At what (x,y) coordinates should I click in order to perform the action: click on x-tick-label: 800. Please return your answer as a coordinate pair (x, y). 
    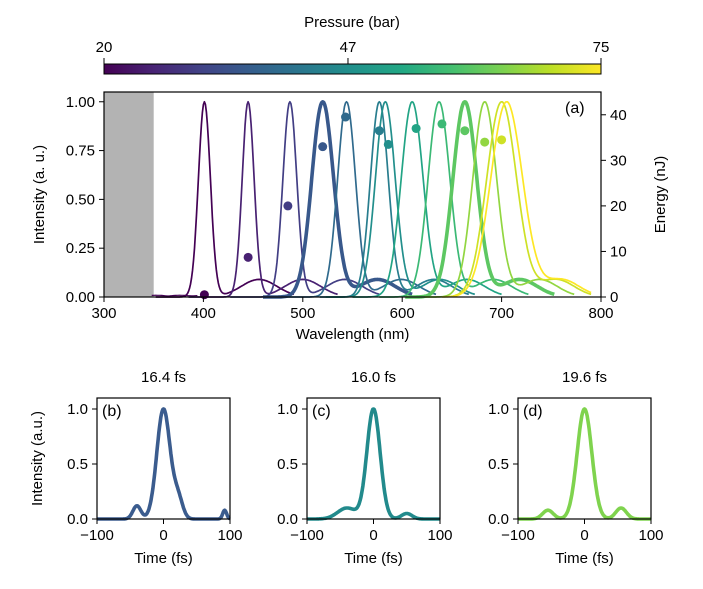
    Looking at the image, I should click on (600, 313).